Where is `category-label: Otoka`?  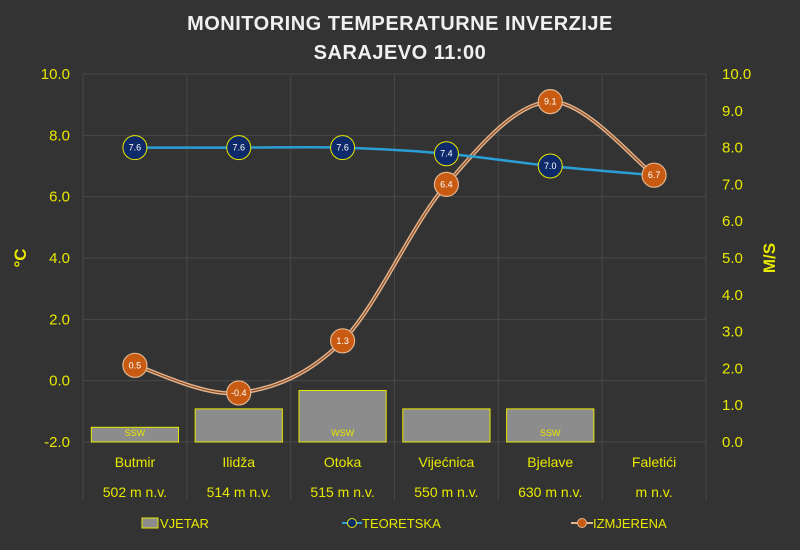
category-label: Otoka is located at coordinates (343, 462).